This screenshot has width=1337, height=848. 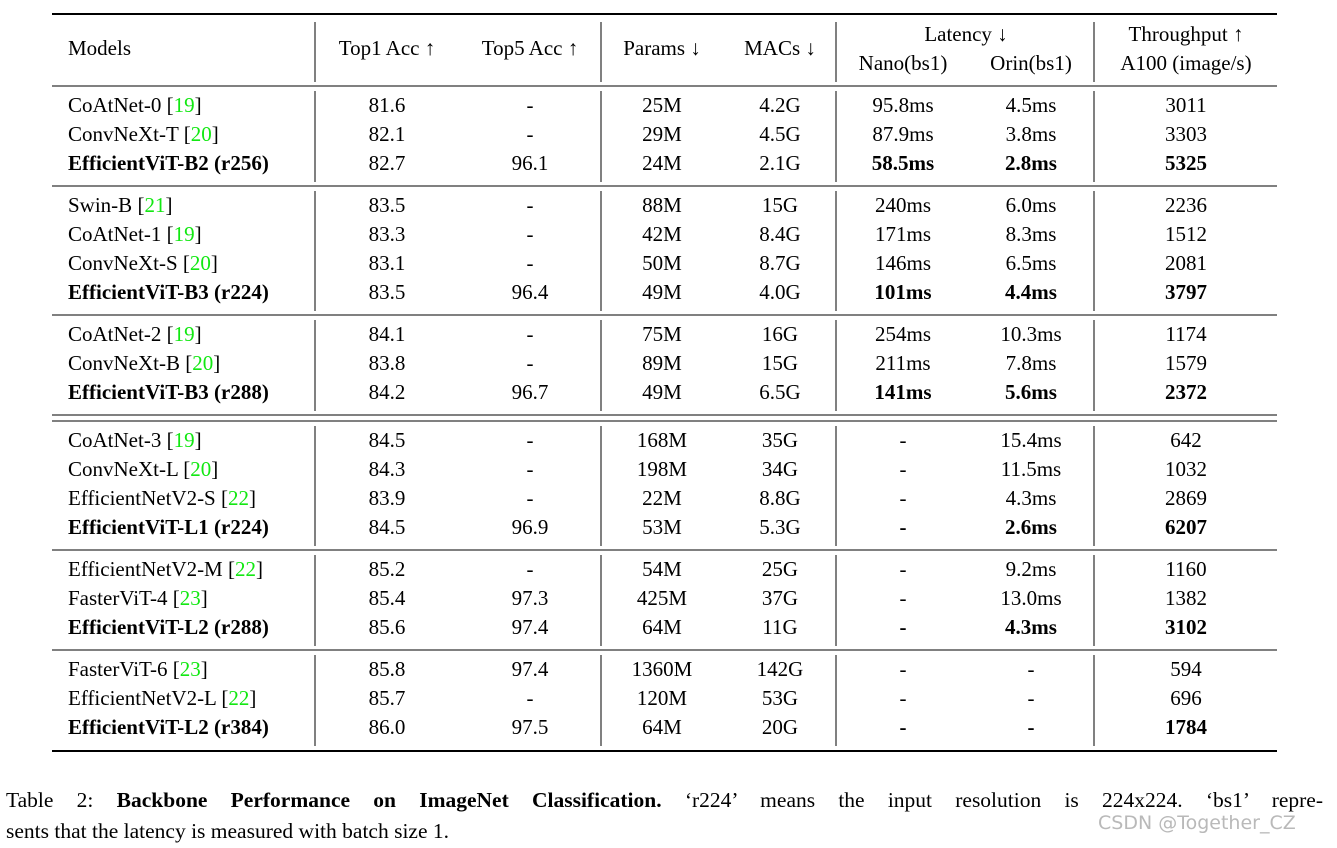 What do you see at coordinates (168, 627) in the screenshot?
I see `model-cell: EfficientViT-L2 (r288)` at bounding box center [168, 627].